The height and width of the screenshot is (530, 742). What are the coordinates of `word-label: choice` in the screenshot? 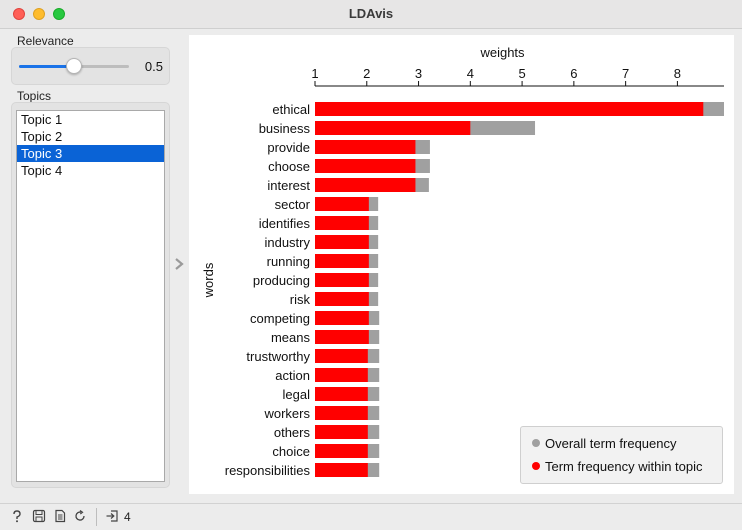 It's located at (291, 451).